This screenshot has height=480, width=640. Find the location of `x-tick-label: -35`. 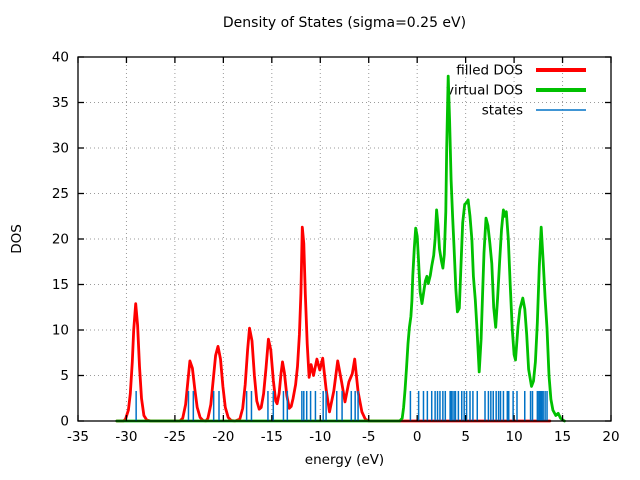

x-tick-label: -35 is located at coordinates (78, 437).